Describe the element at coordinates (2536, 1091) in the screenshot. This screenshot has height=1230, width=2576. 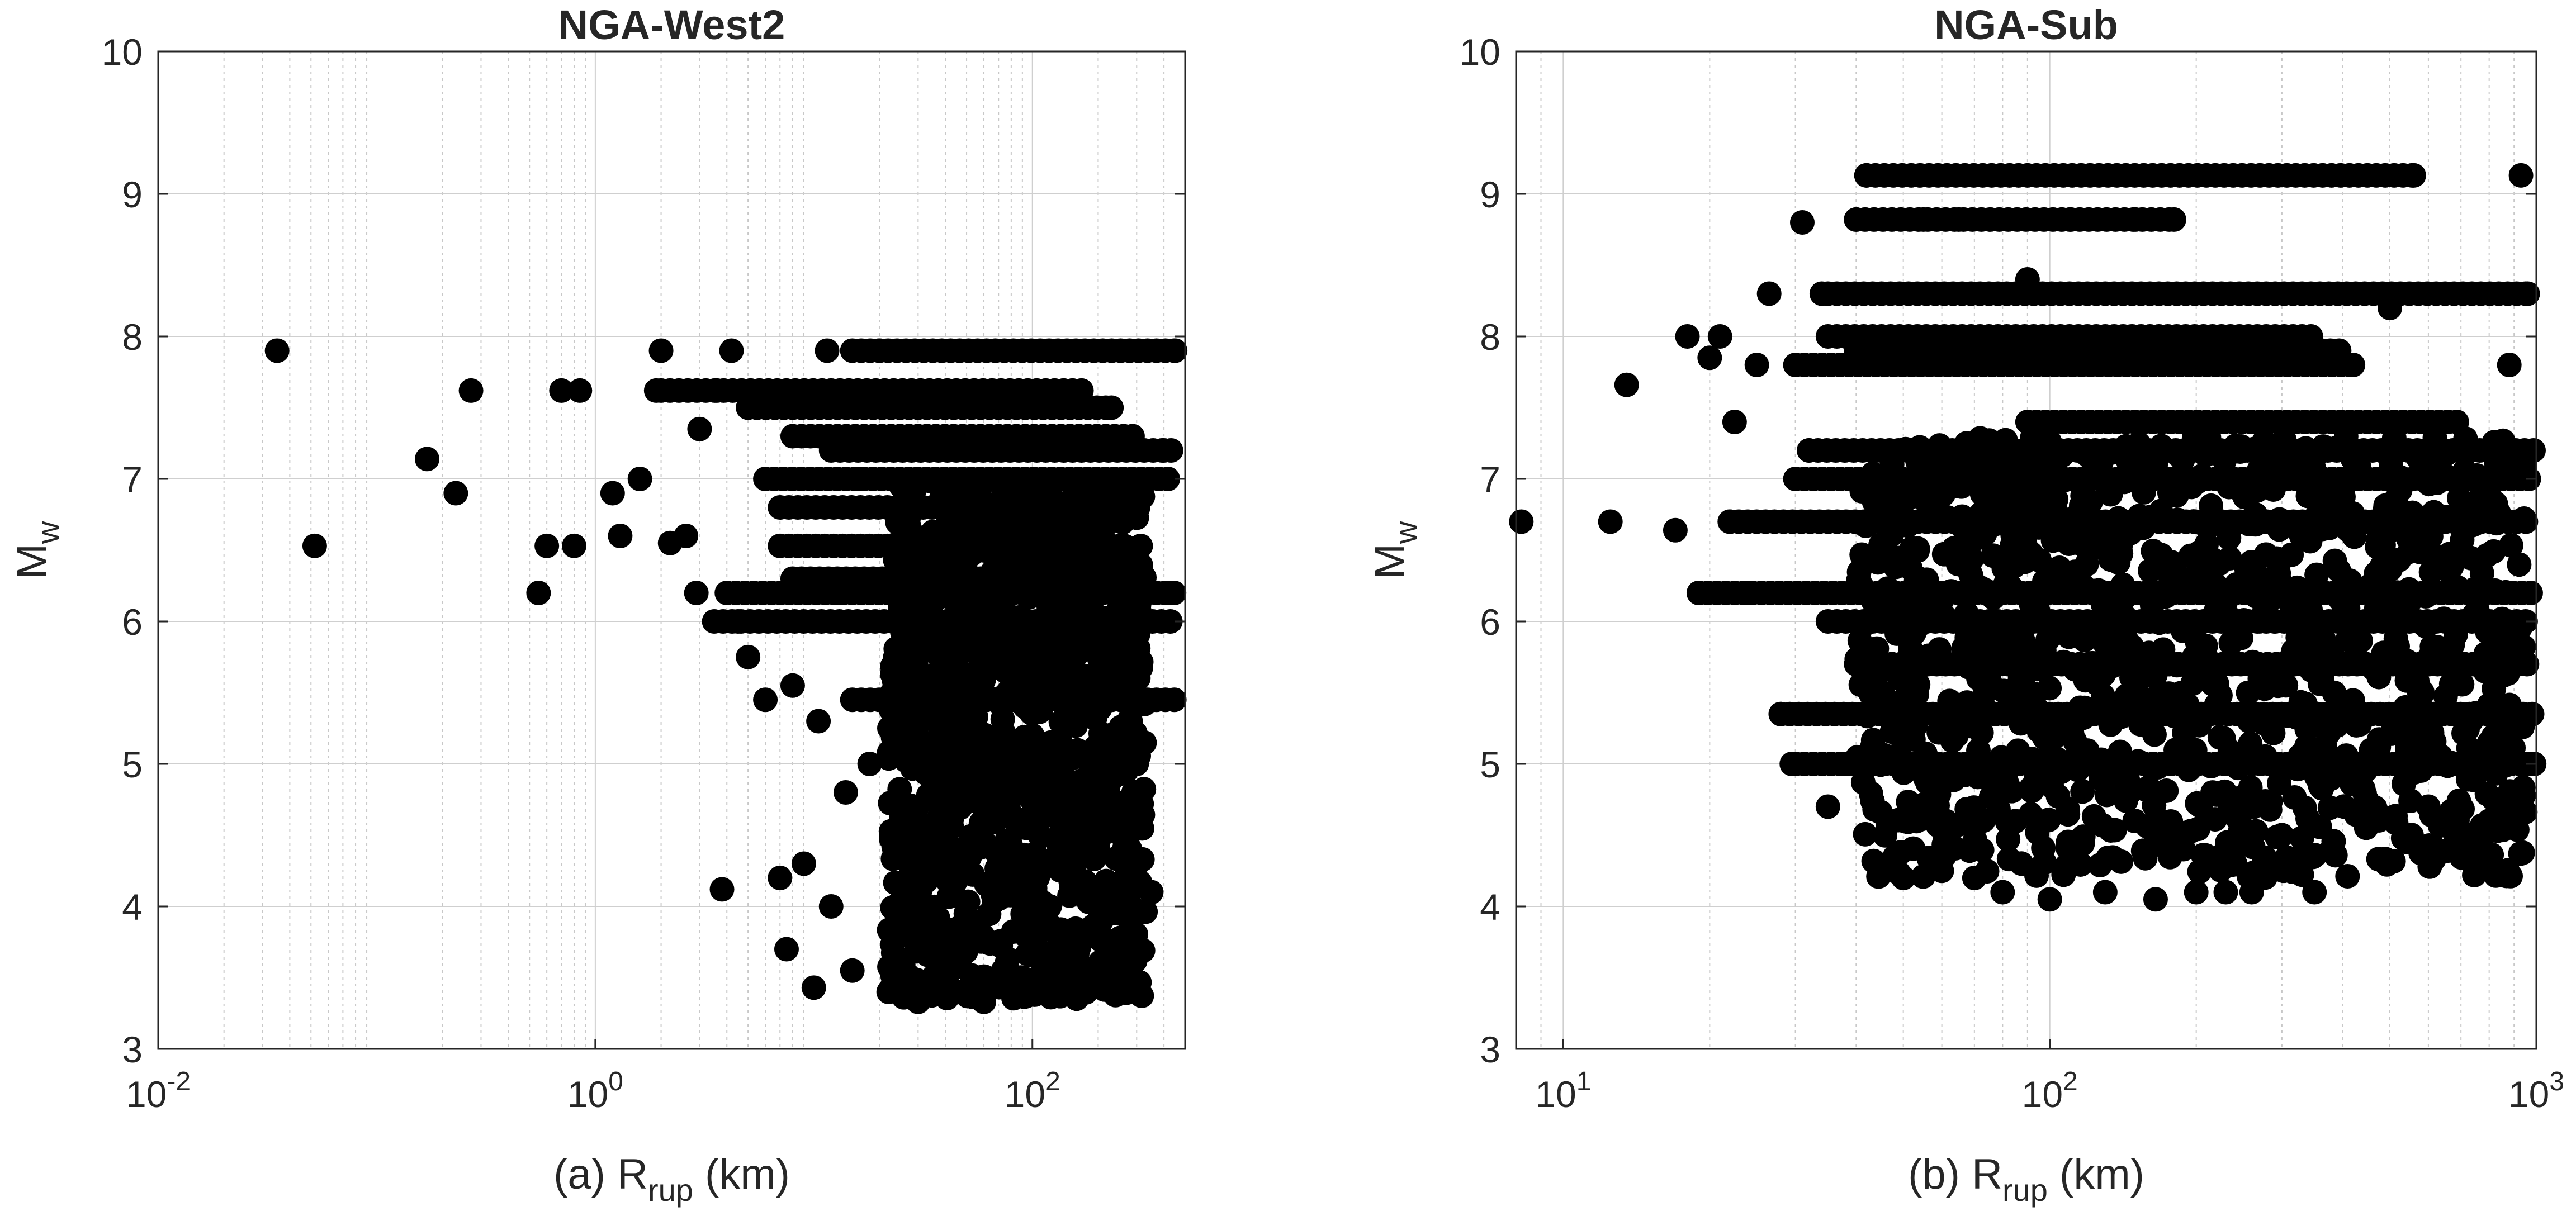
I see `x-tick-label: 10³` at that location.